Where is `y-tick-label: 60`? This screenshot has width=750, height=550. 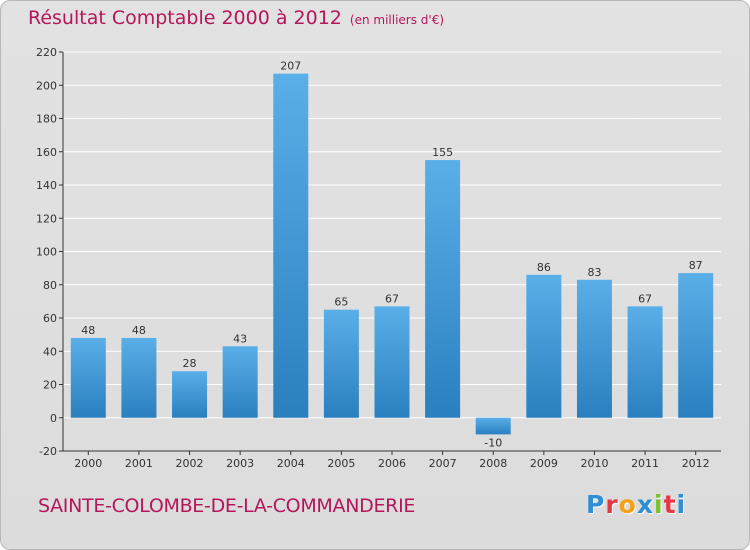
y-tick-label: 60 is located at coordinates (50, 318).